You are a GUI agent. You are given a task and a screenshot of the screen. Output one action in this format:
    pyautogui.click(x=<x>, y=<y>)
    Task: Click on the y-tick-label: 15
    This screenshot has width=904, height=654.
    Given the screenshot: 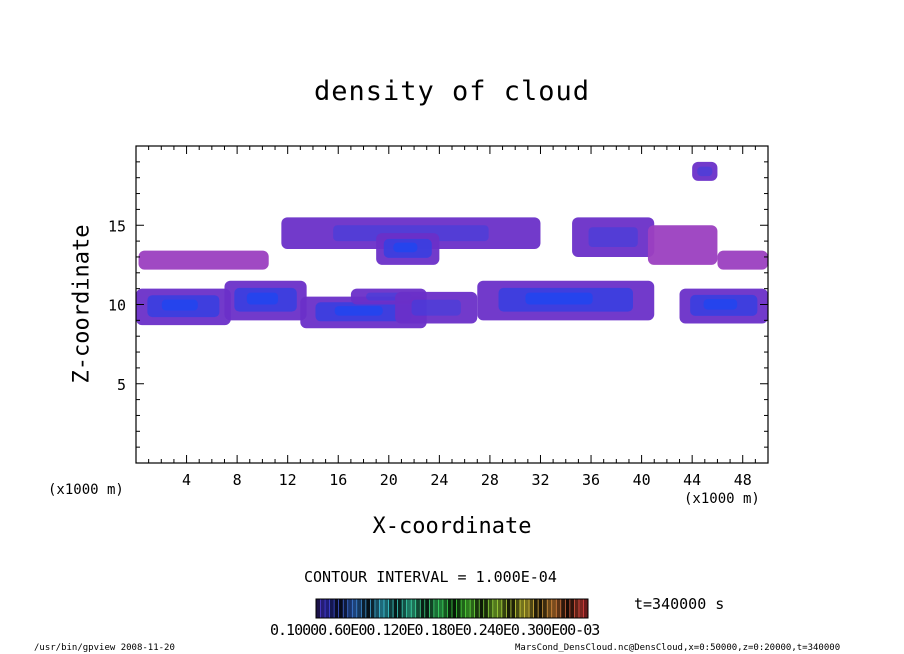 What is the action you would take?
    pyautogui.click(x=117, y=226)
    